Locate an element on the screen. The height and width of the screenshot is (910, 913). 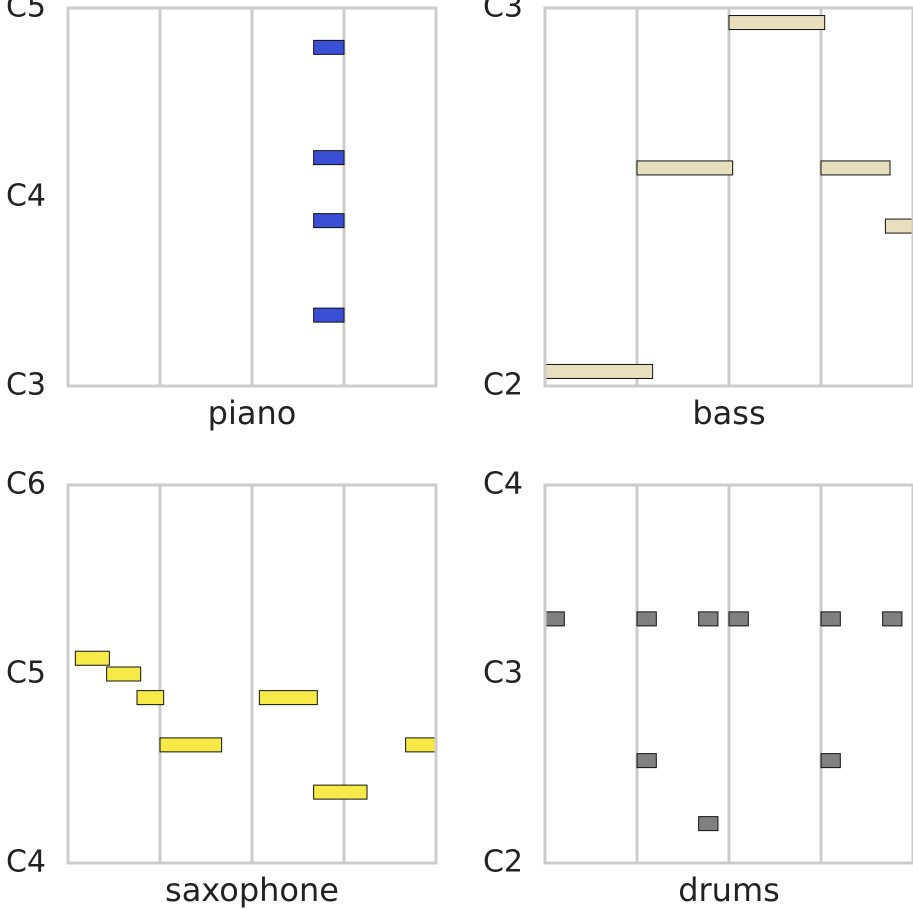
x-axis-label: saxophone is located at coordinates (252, 890).